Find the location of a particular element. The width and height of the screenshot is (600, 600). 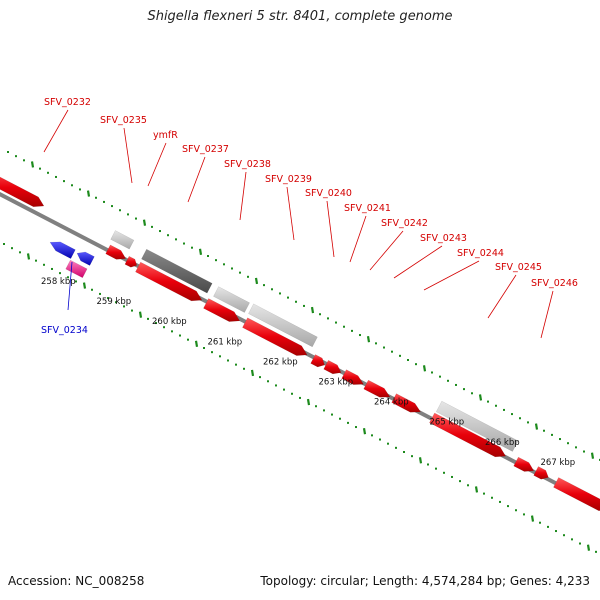

ruler-tick-label: 258 kbp is located at coordinates (58, 282).